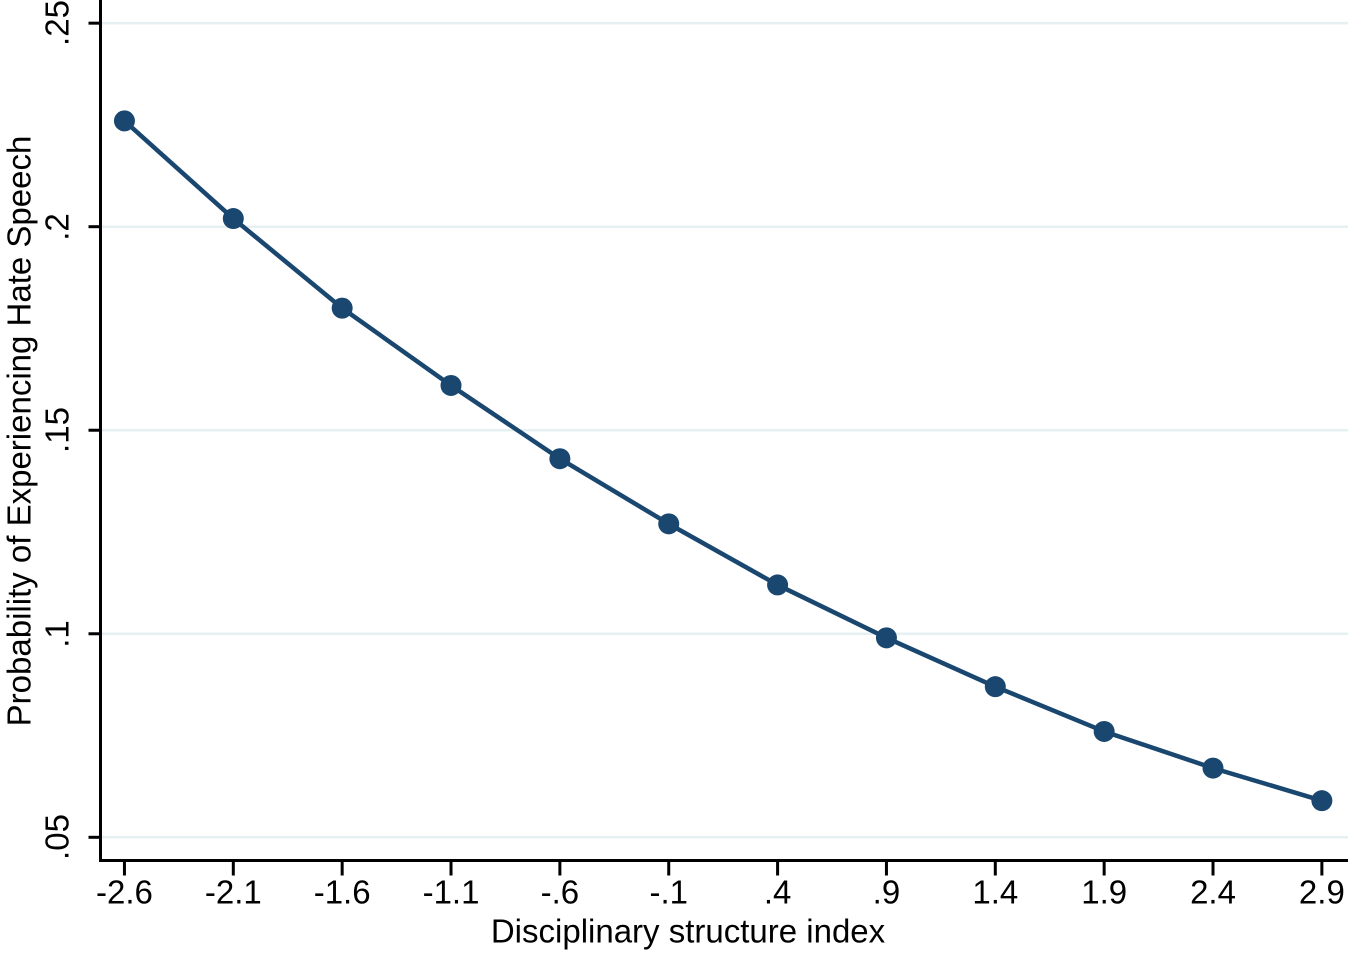  Describe the element at coordinates (19, 431) in the screenshot. I see `y-axis-title: Probability of Experiencing Hate Speech` at that location.